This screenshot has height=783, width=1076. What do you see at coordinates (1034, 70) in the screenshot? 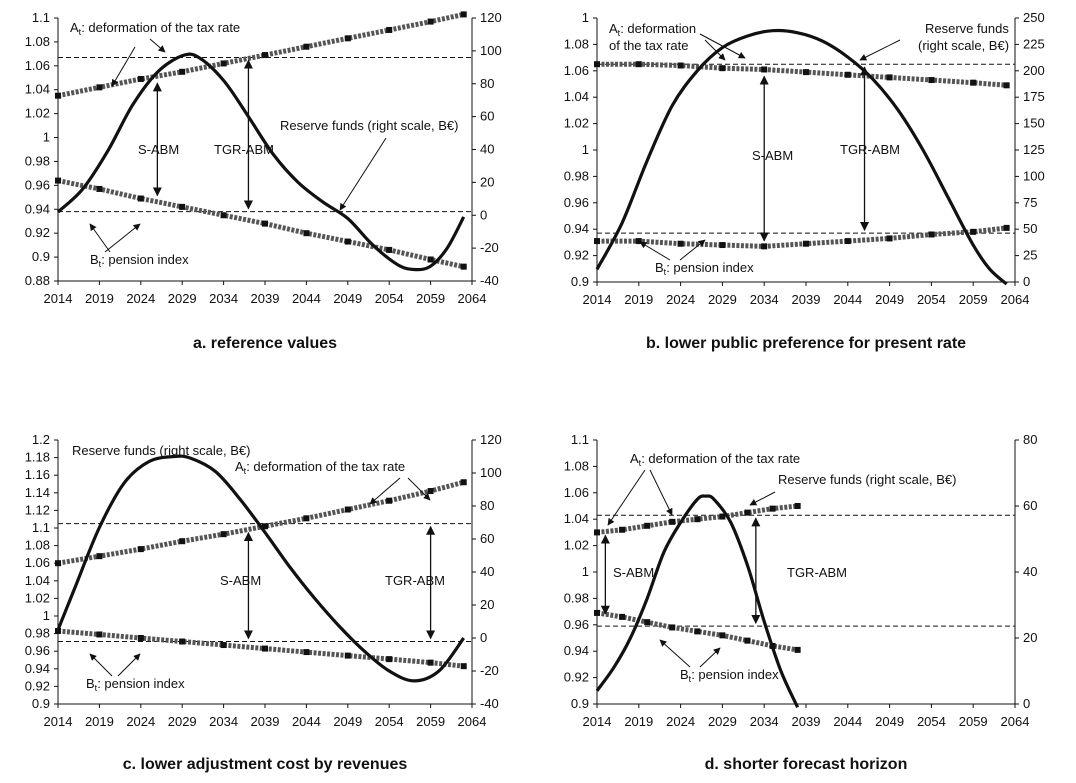
I see `y-right-tick-label: 200` at bounding box center [1034, 70].